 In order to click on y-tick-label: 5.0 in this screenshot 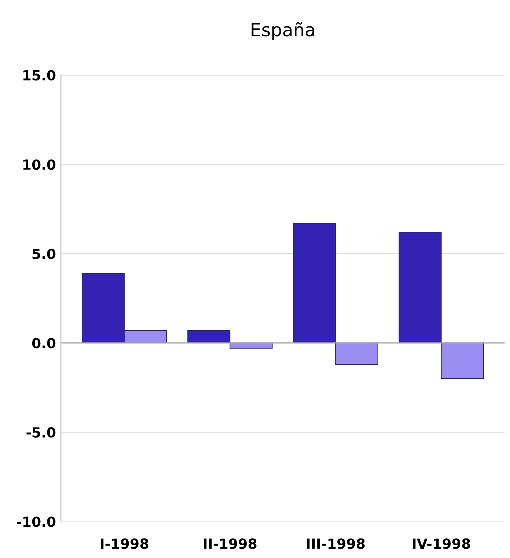, I will do `click(44, 254)`.